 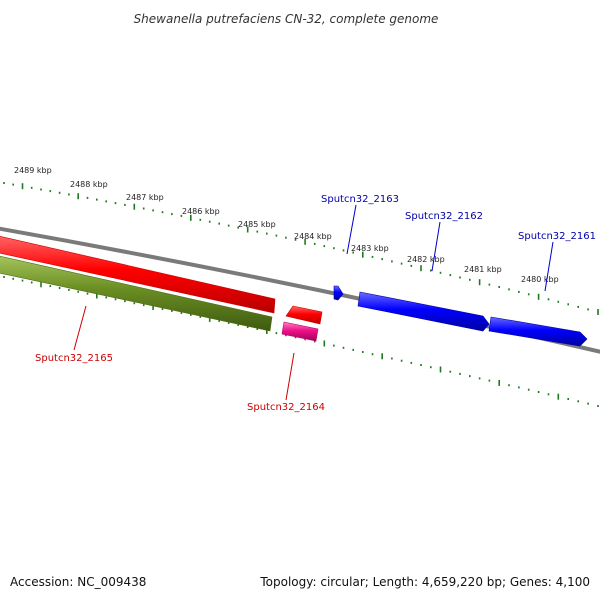 What do you see at coordinates (360, 199) in the screenshot?
I see `gene-label-2163: Sputcn32_2163` at bounding box center [360, 199].